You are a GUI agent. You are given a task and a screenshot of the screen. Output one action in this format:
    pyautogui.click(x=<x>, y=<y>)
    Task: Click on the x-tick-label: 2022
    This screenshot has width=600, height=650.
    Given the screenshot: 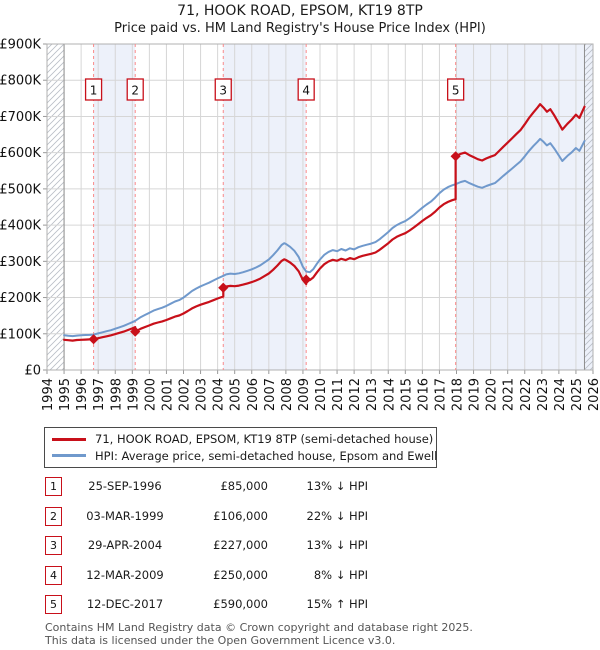 What is the action you would take?
    pyautogui.click(x=526, y=394)
    